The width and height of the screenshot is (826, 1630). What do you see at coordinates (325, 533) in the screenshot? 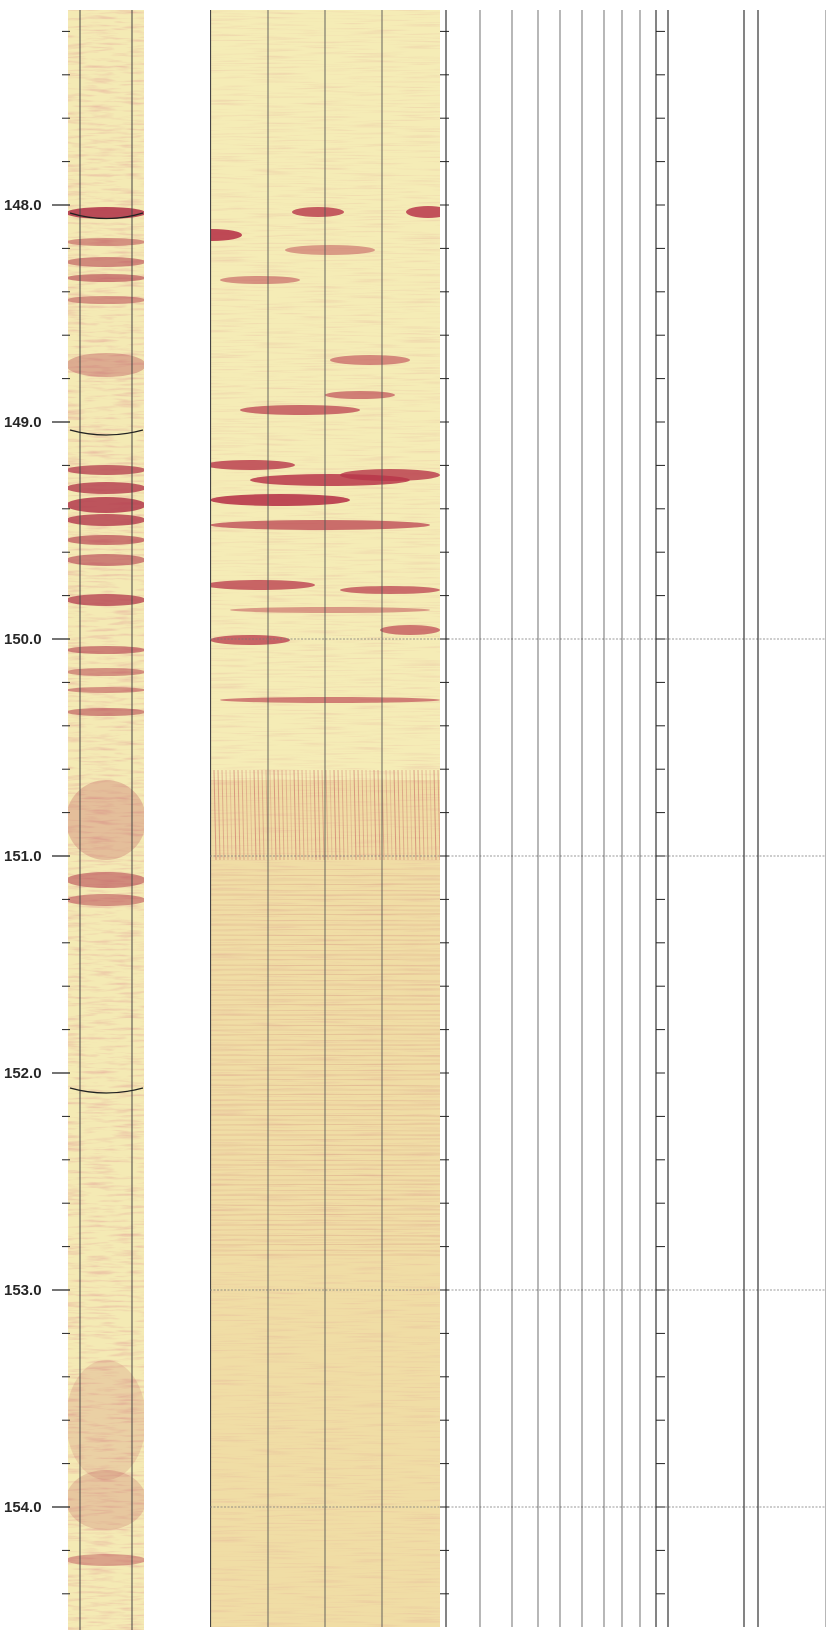
I see `borehole-image-bands` at bounding box center [325, 533].